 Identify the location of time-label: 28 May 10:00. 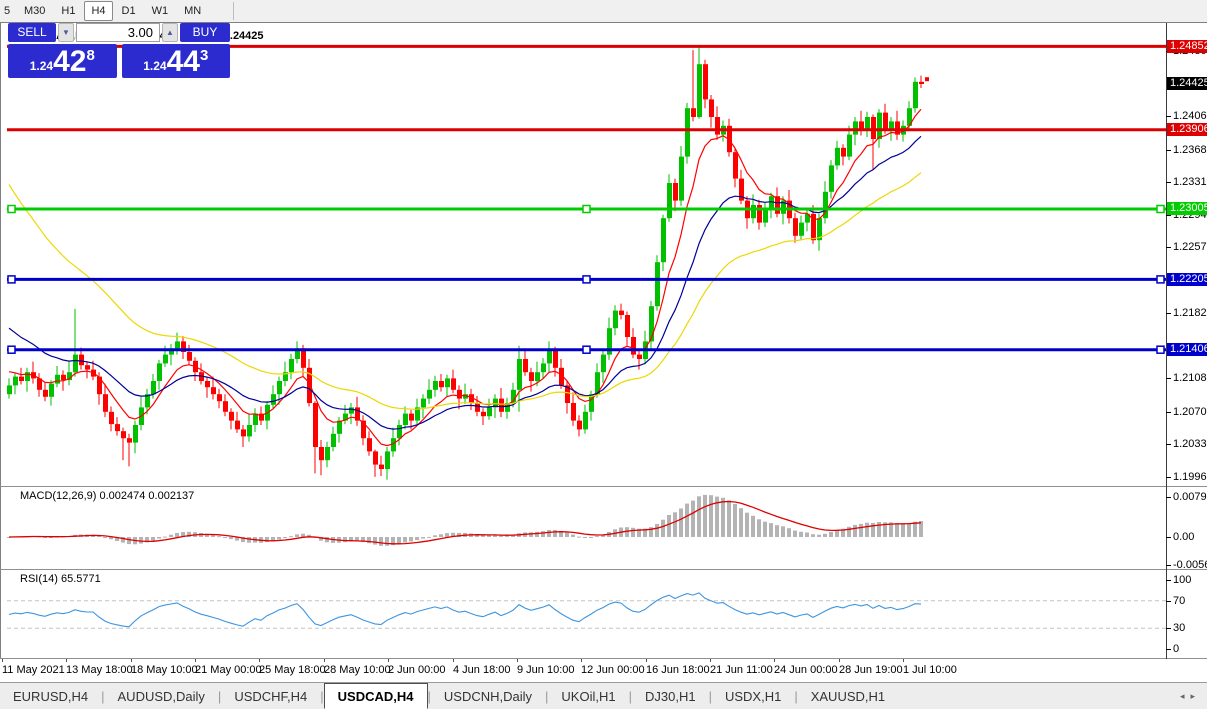
(357, 670).